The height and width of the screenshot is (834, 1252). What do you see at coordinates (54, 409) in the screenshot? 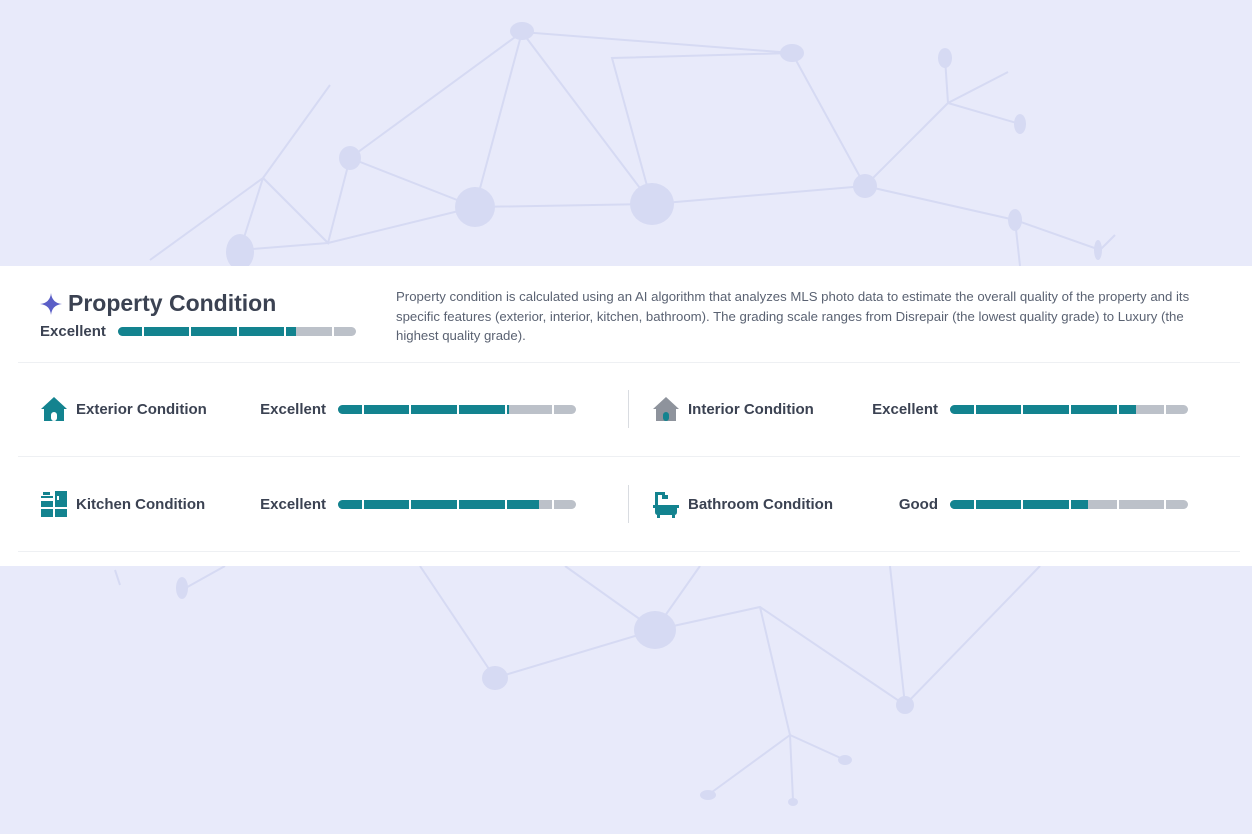
I see `house-icon` at bounding box center [54, 409].